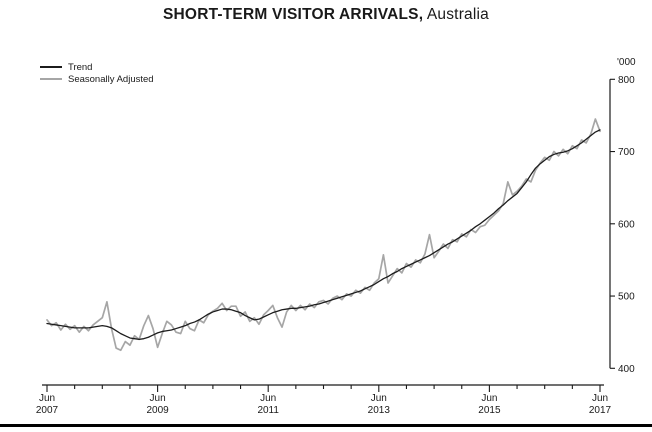 Image resolution: width=652 pixels, height=432 pixels. What do you see at coordinates (293, 14) in the screenshot?
I see `chart-title-bold: SHORT-TERM VISITOR ARRIVALS,` at bounding box center [293, 14].